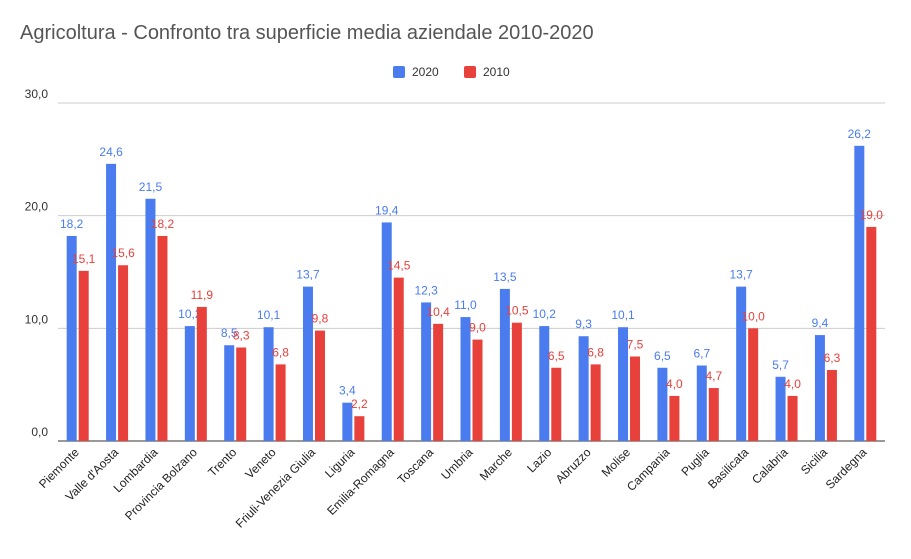 This screenshot has width=911, height=559. What do you see at coordinates (662, 356) in the screenshot?
I see `data-label-2020-15: 6,5` at bounding box center [662, 356].